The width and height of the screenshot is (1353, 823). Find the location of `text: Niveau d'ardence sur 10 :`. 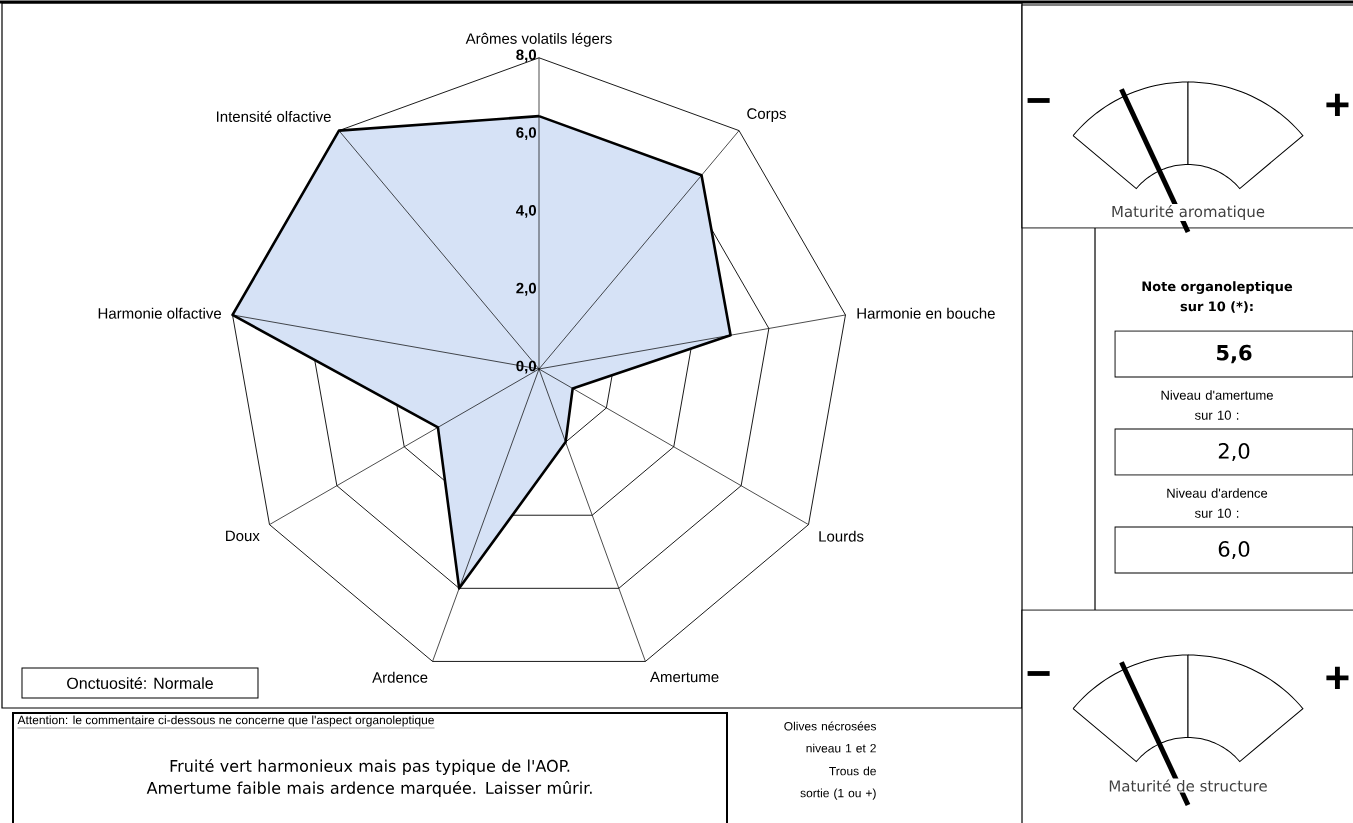

text: Niveau d'ardence sur 10 : is located at coordinates (1217, 503).